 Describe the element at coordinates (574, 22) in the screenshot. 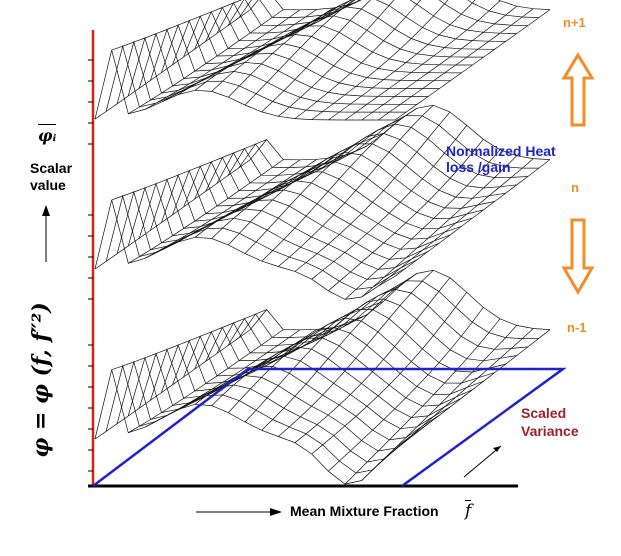

I see `level-top-label: n+1` at that location.